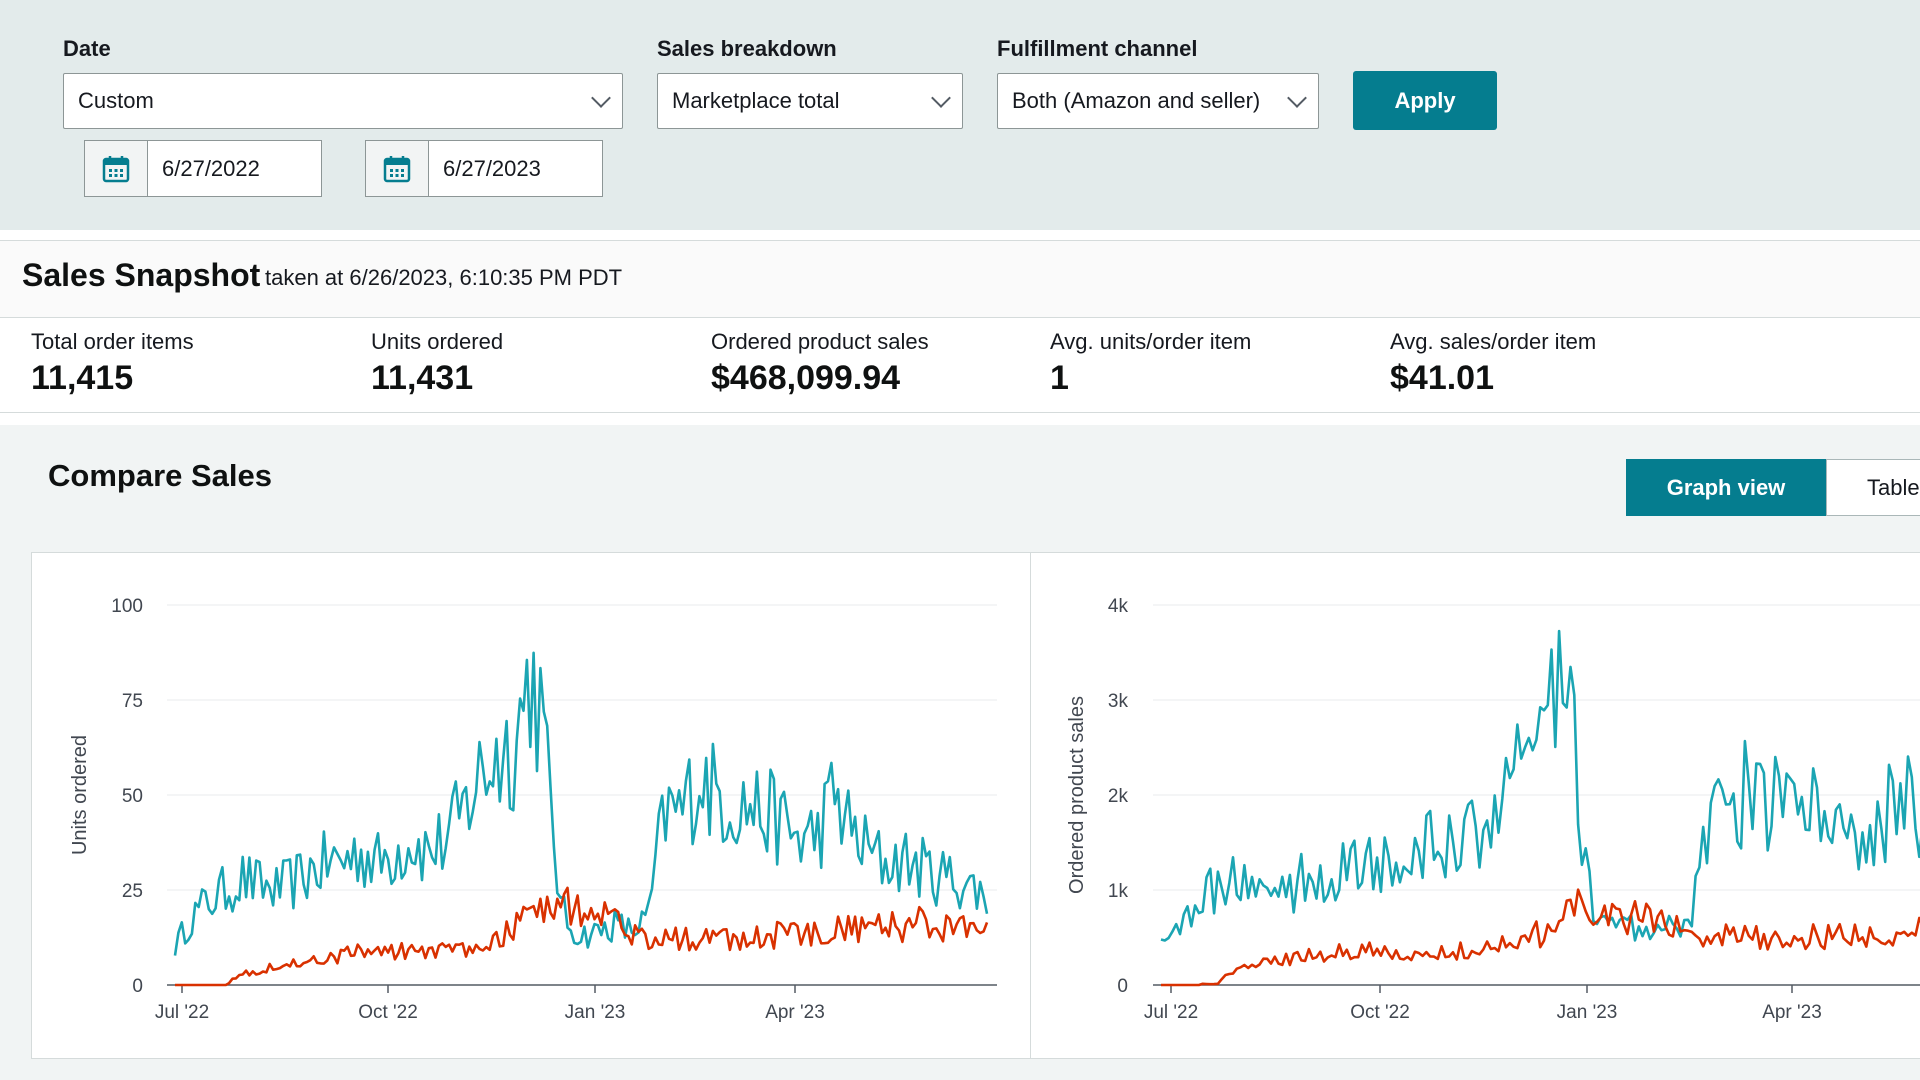 The image size is (1920, 1080). I want to click on metric-ordered-product-sales: Ordered product sales $468,099.94, so click(820, 363).